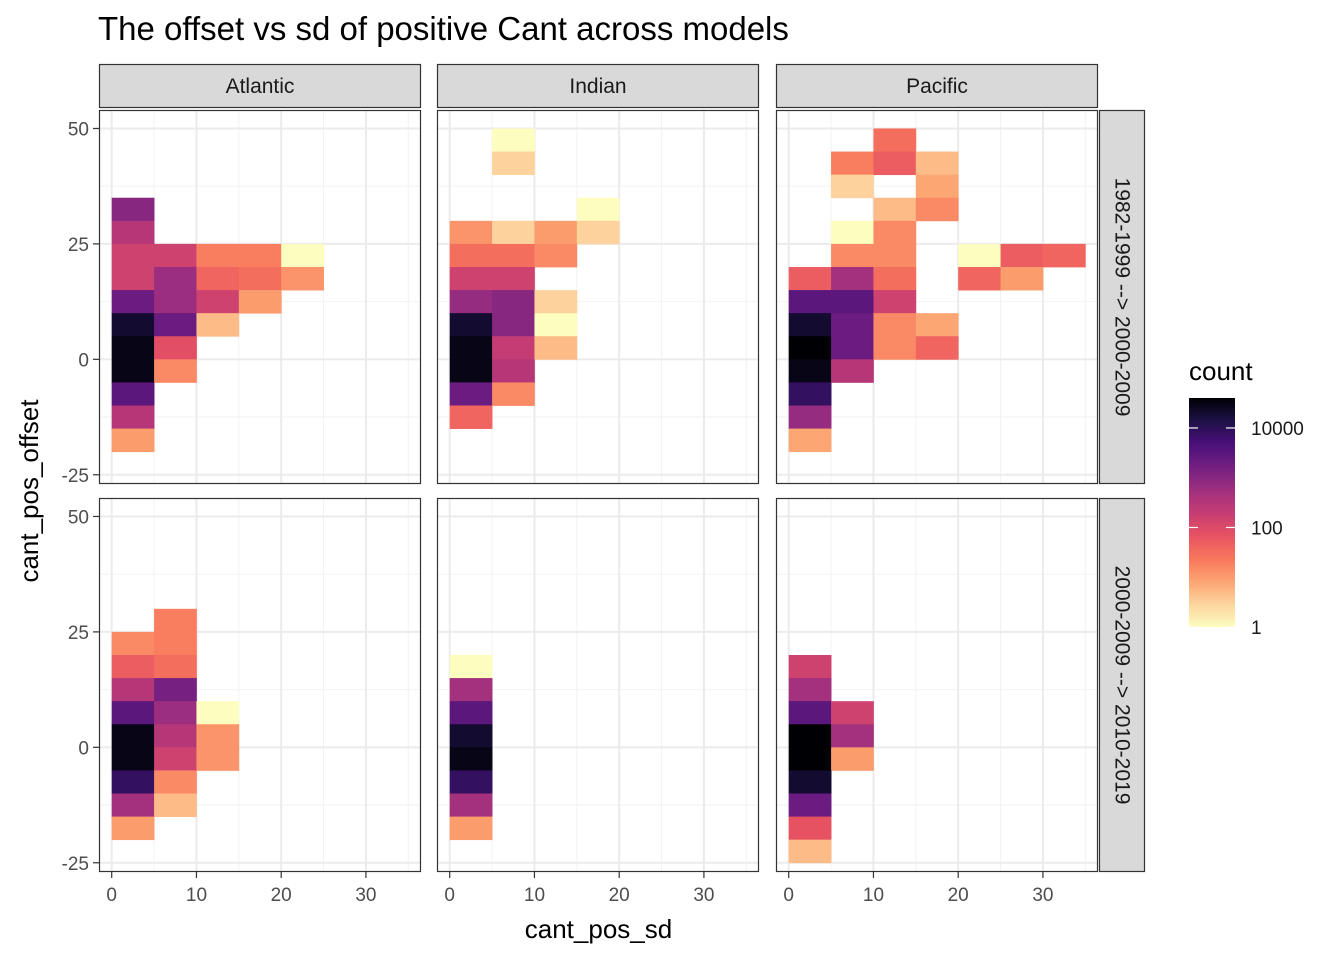  Describe the element at coordinates (1221, 371) in the screenshot. I see `legend-title: count` at that location.